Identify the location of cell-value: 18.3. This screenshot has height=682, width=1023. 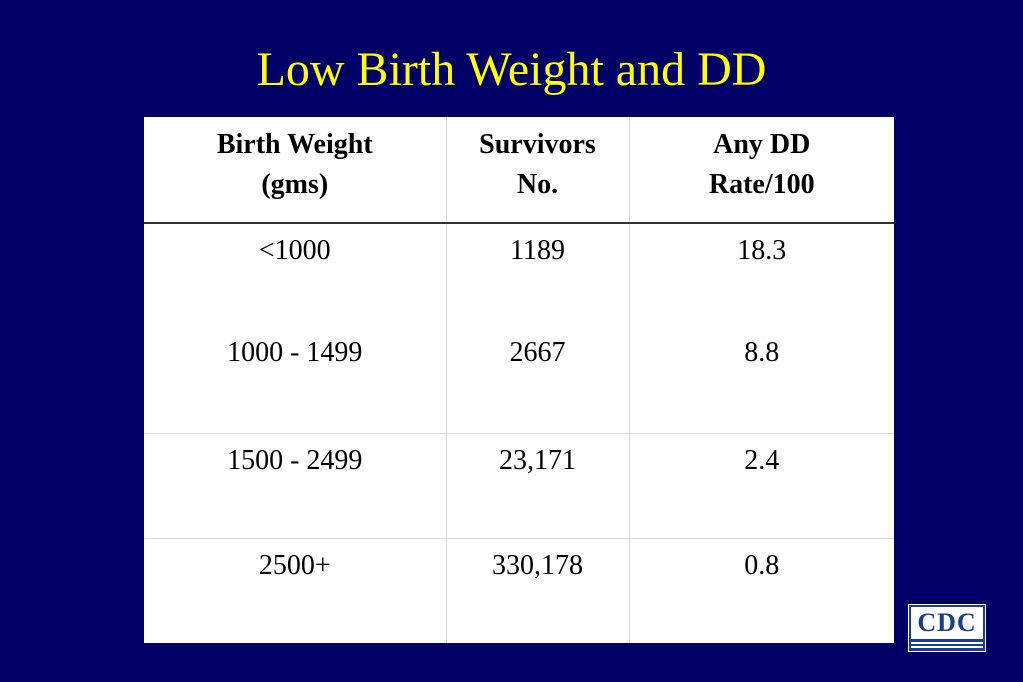
(762, 250).